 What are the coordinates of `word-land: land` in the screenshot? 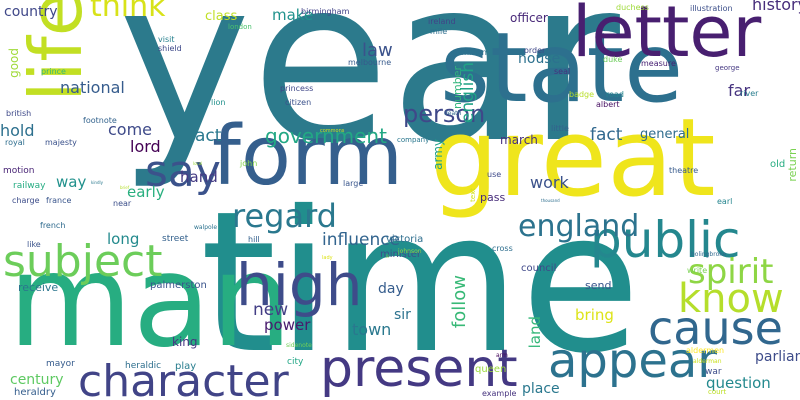 It's located at (535, 332).